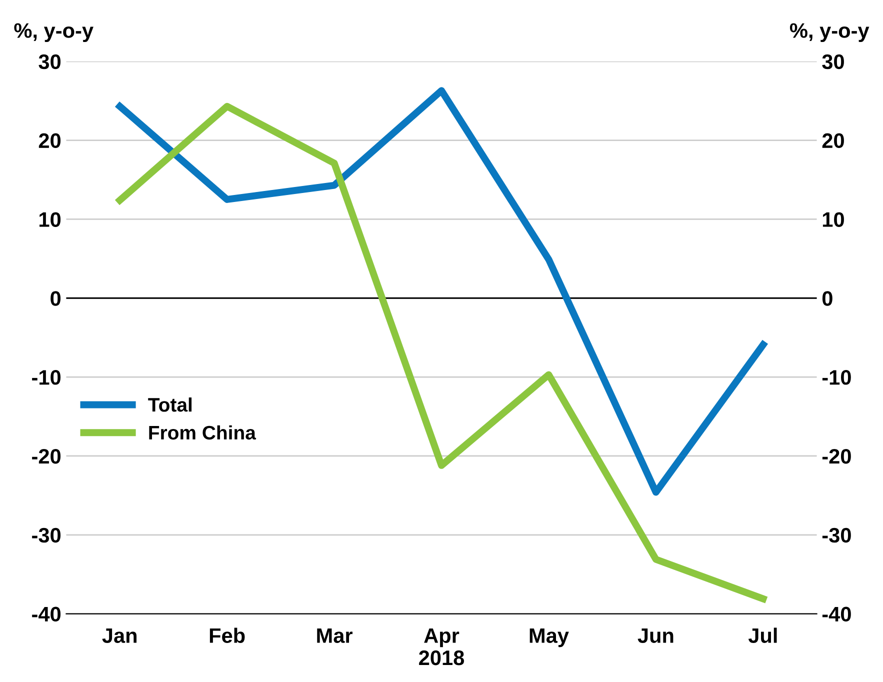  I want to click on y2-tick-label: 10, so click(833, 219).